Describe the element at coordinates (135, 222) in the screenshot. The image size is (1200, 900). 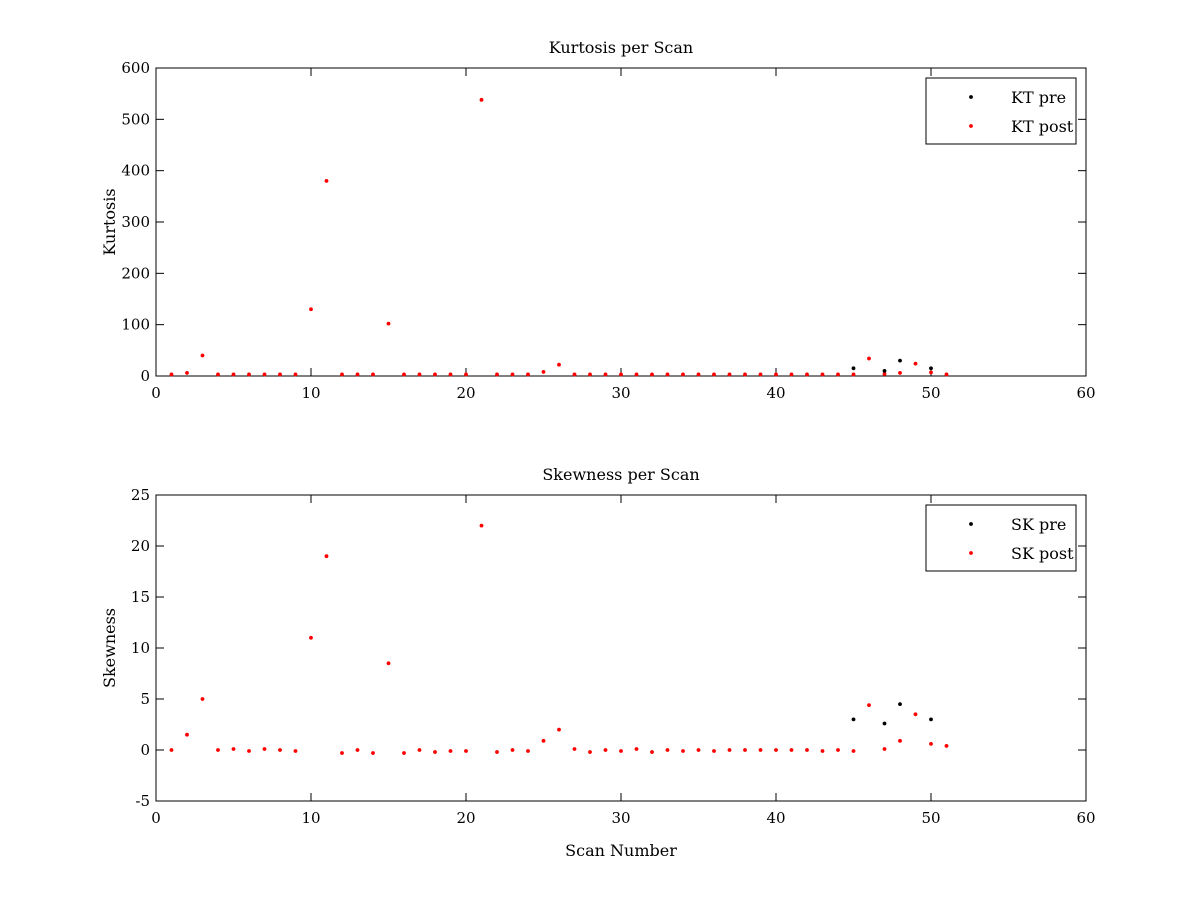
I see `kurtosis-y-tick-label: 300` at that location.